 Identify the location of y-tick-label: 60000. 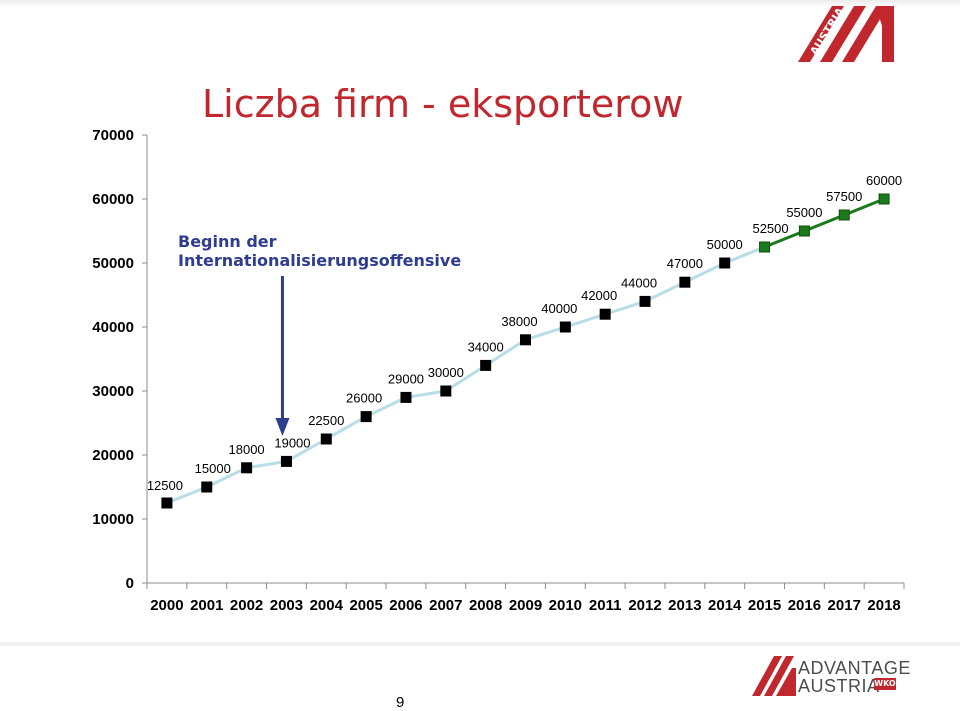
(113, 199).